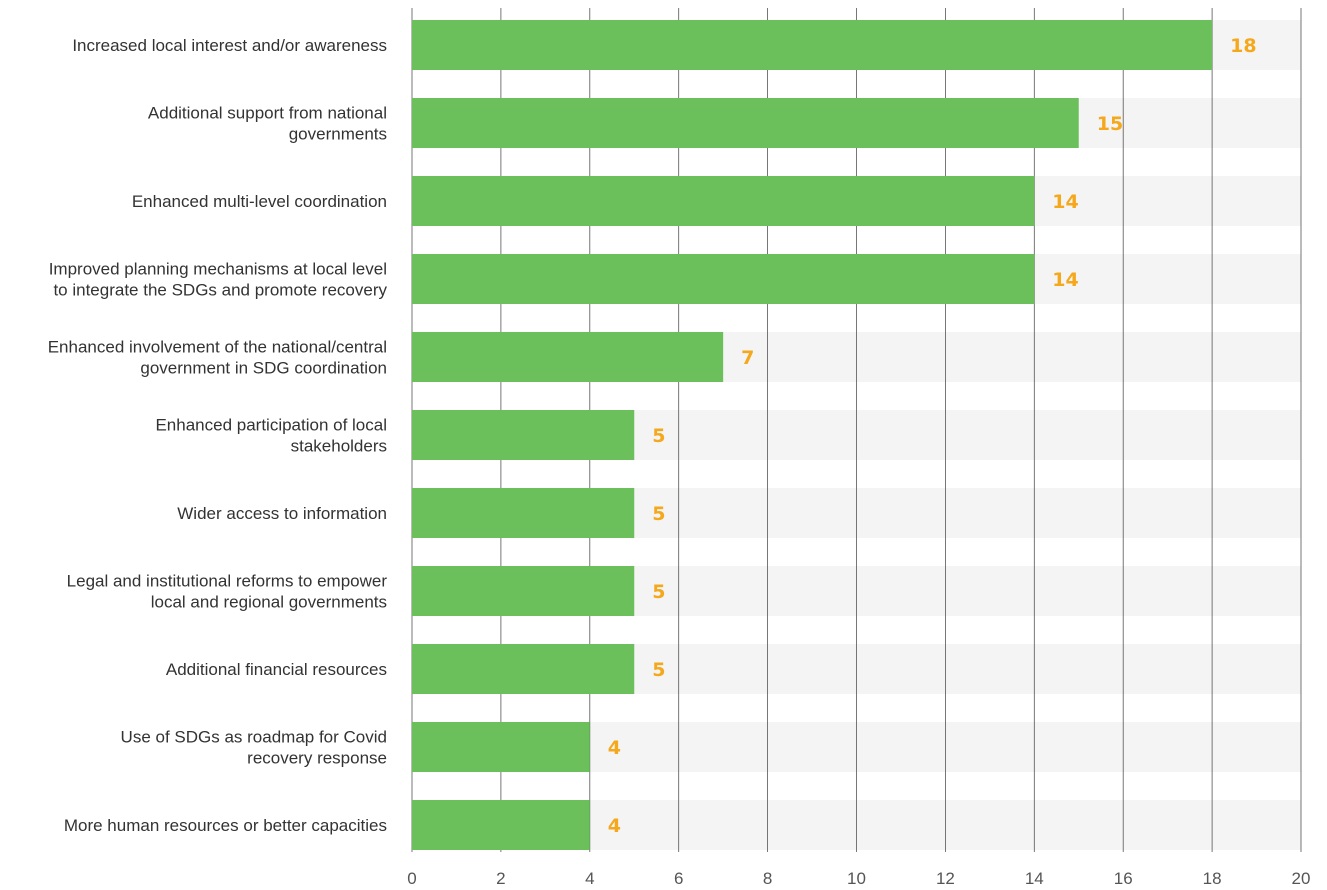 This screenshot has height=890, width=1327. I want to click on x-tick-label: 0, so click(411, 878).